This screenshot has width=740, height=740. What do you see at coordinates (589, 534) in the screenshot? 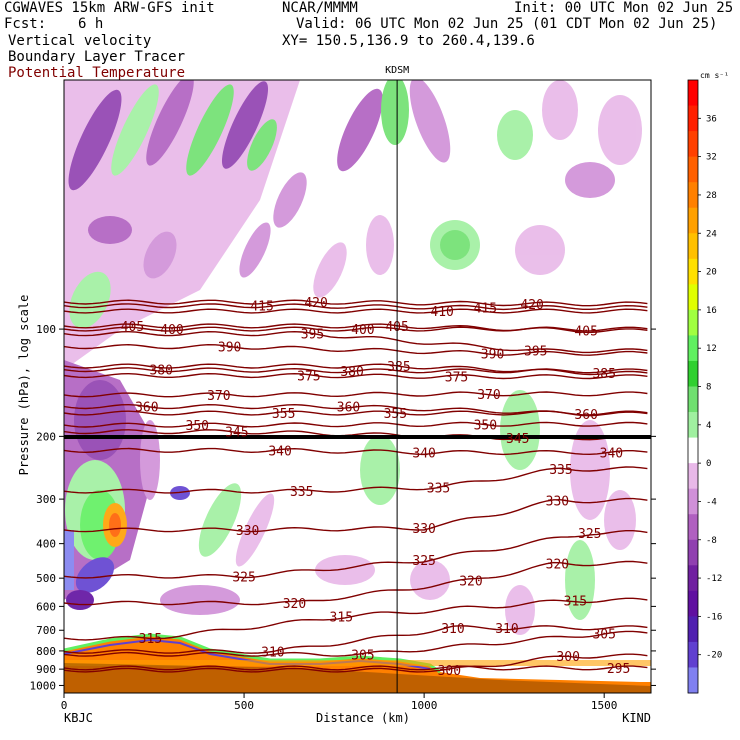
I see `isentrope-label: 325` at bounding box center [589, 534].